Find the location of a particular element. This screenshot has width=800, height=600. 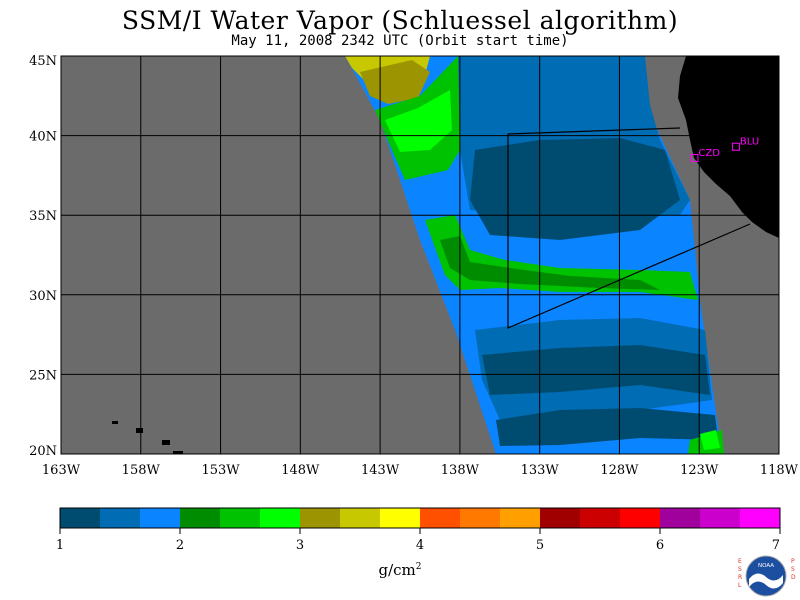

hawaii-islands is located at coordinates (147, 437).